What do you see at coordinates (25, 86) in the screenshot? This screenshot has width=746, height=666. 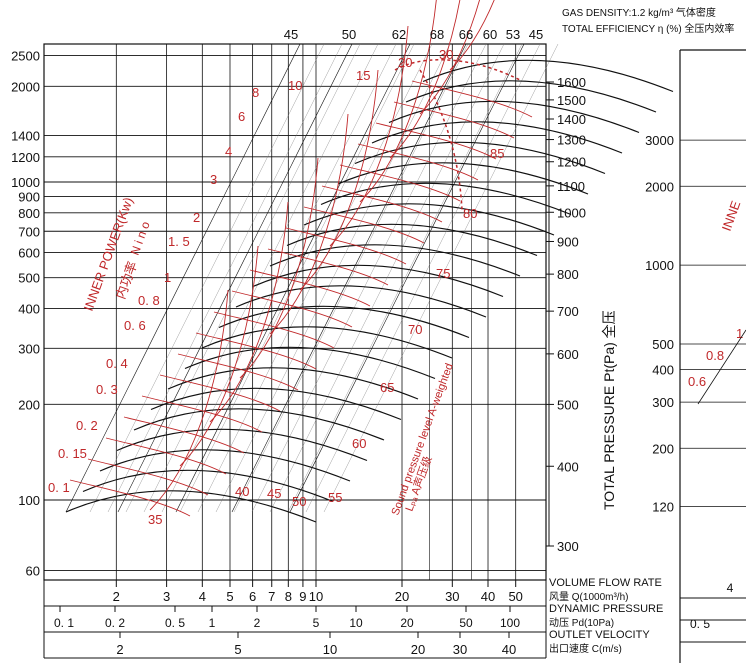 I see `pressure-tick-label: 2000` at bounding box center [25, 86].